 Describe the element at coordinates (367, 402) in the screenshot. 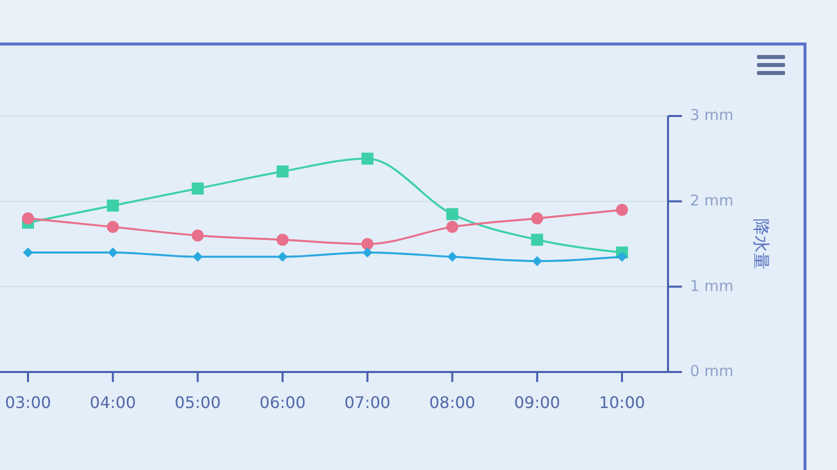

I see `x-tick-label: 07:00` at that location.